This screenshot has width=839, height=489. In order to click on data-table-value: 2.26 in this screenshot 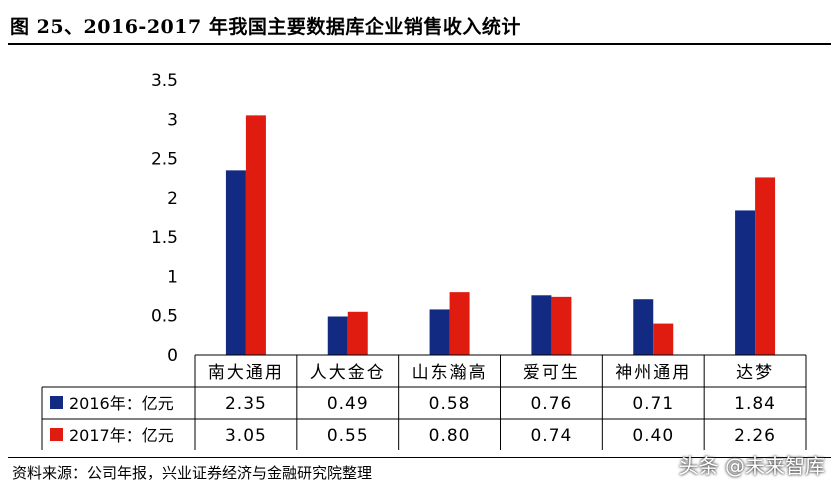, I will do `click(755, 436)`.